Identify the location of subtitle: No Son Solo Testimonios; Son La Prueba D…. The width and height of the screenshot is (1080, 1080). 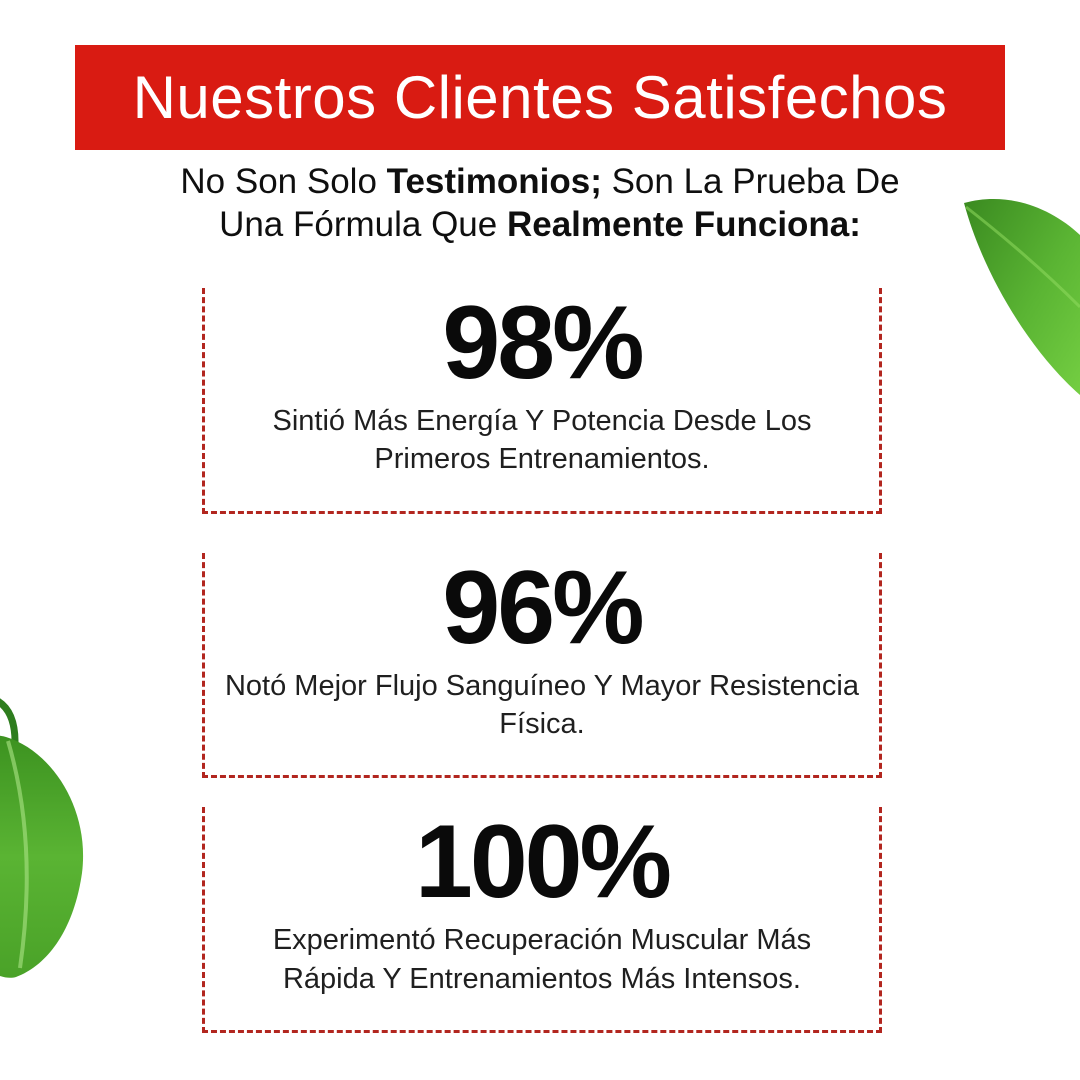
(540, 203).